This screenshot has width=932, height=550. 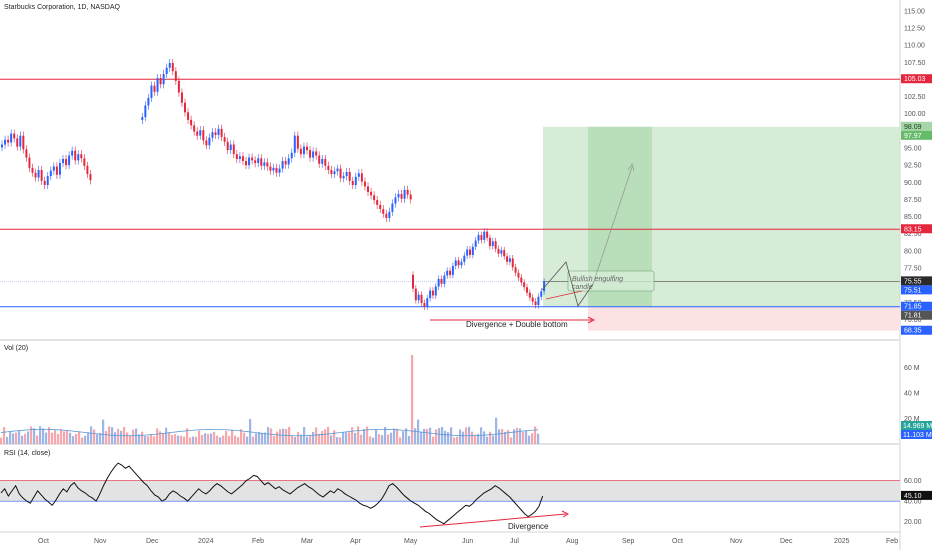 I want to click on rsi-panel-title: RSI (14, close), so click(x=27, y=453).